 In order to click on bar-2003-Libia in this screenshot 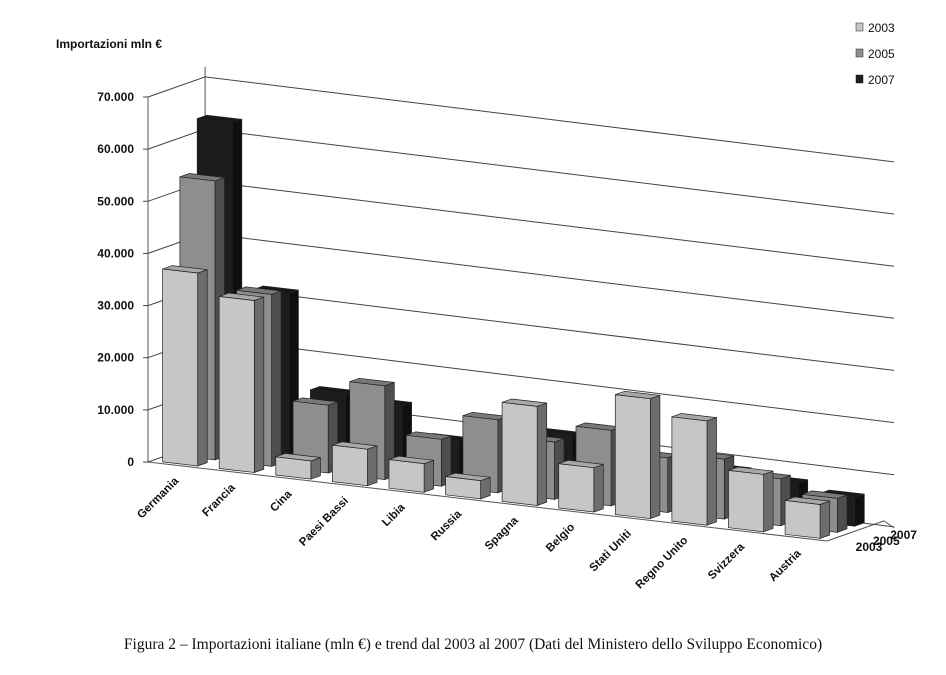, I will do `click(411, 474)`.